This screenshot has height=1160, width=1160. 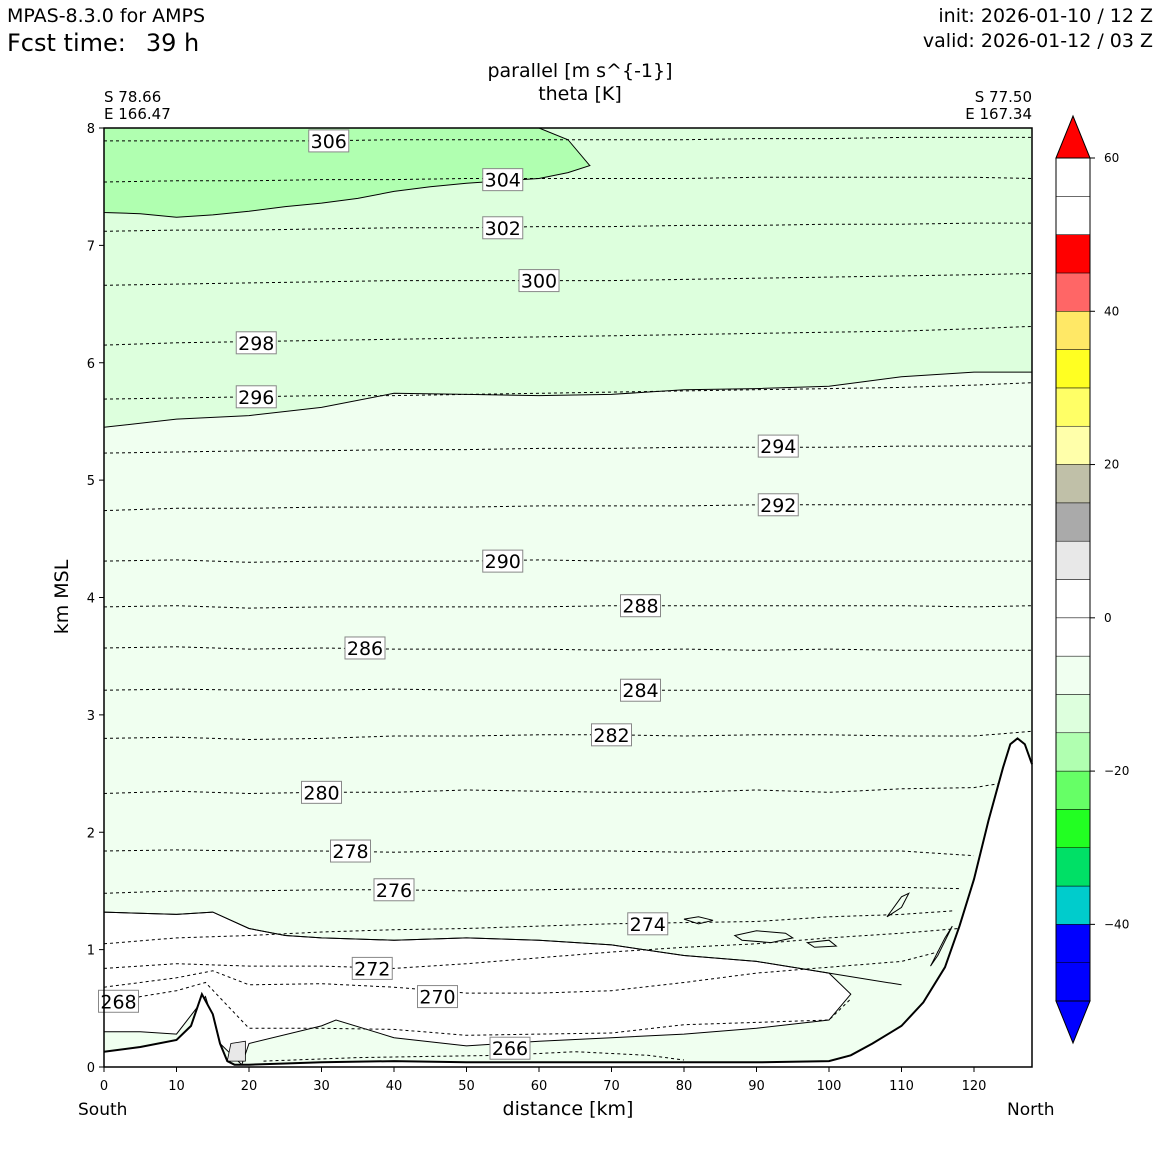 What do you see at coordinates (249, 1086) in the screenshot?
I see `x-tick-label: 20` at bounding box center [249, 1086].